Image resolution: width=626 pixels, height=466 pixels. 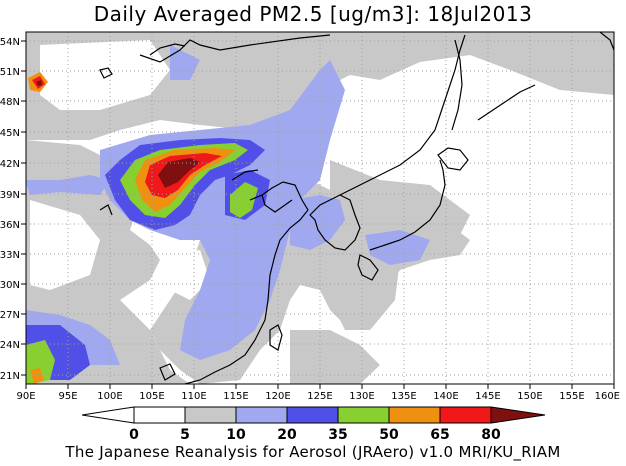 What do you see at coordinates (235, 48) in the screenshot?
I see `coastline-russia-north` at bounding box center [235, 48].